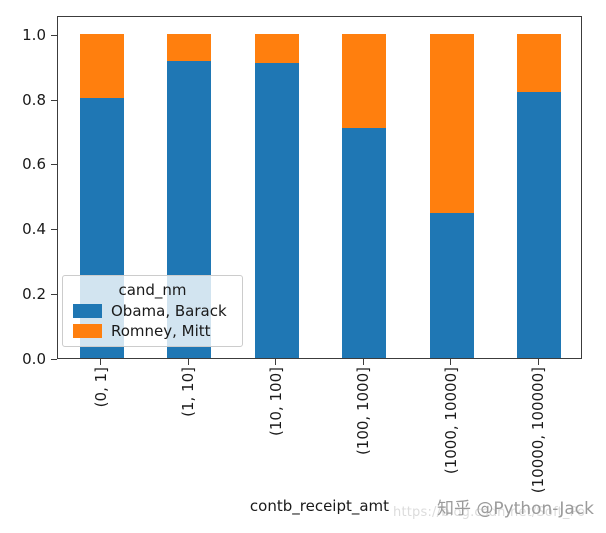 The width and height of the screenshot is (606, 533). What do you see at coordinates (34, 99) in the screenshot?
I see `y-tick-label: 0.8` at bounding box center [34, 99].